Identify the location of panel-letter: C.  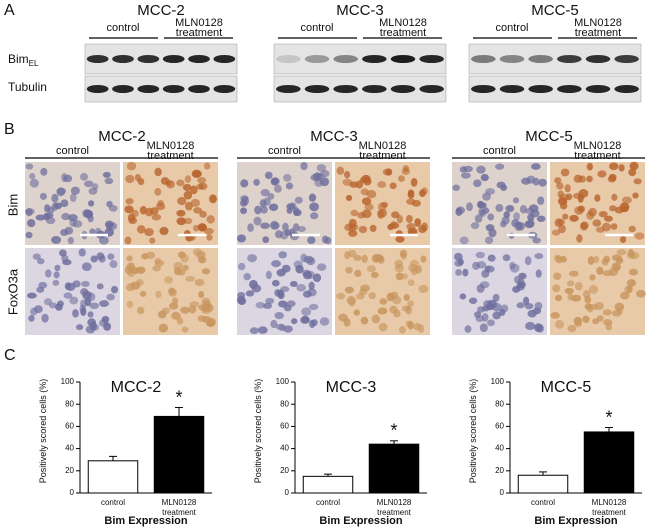
(10, 355).